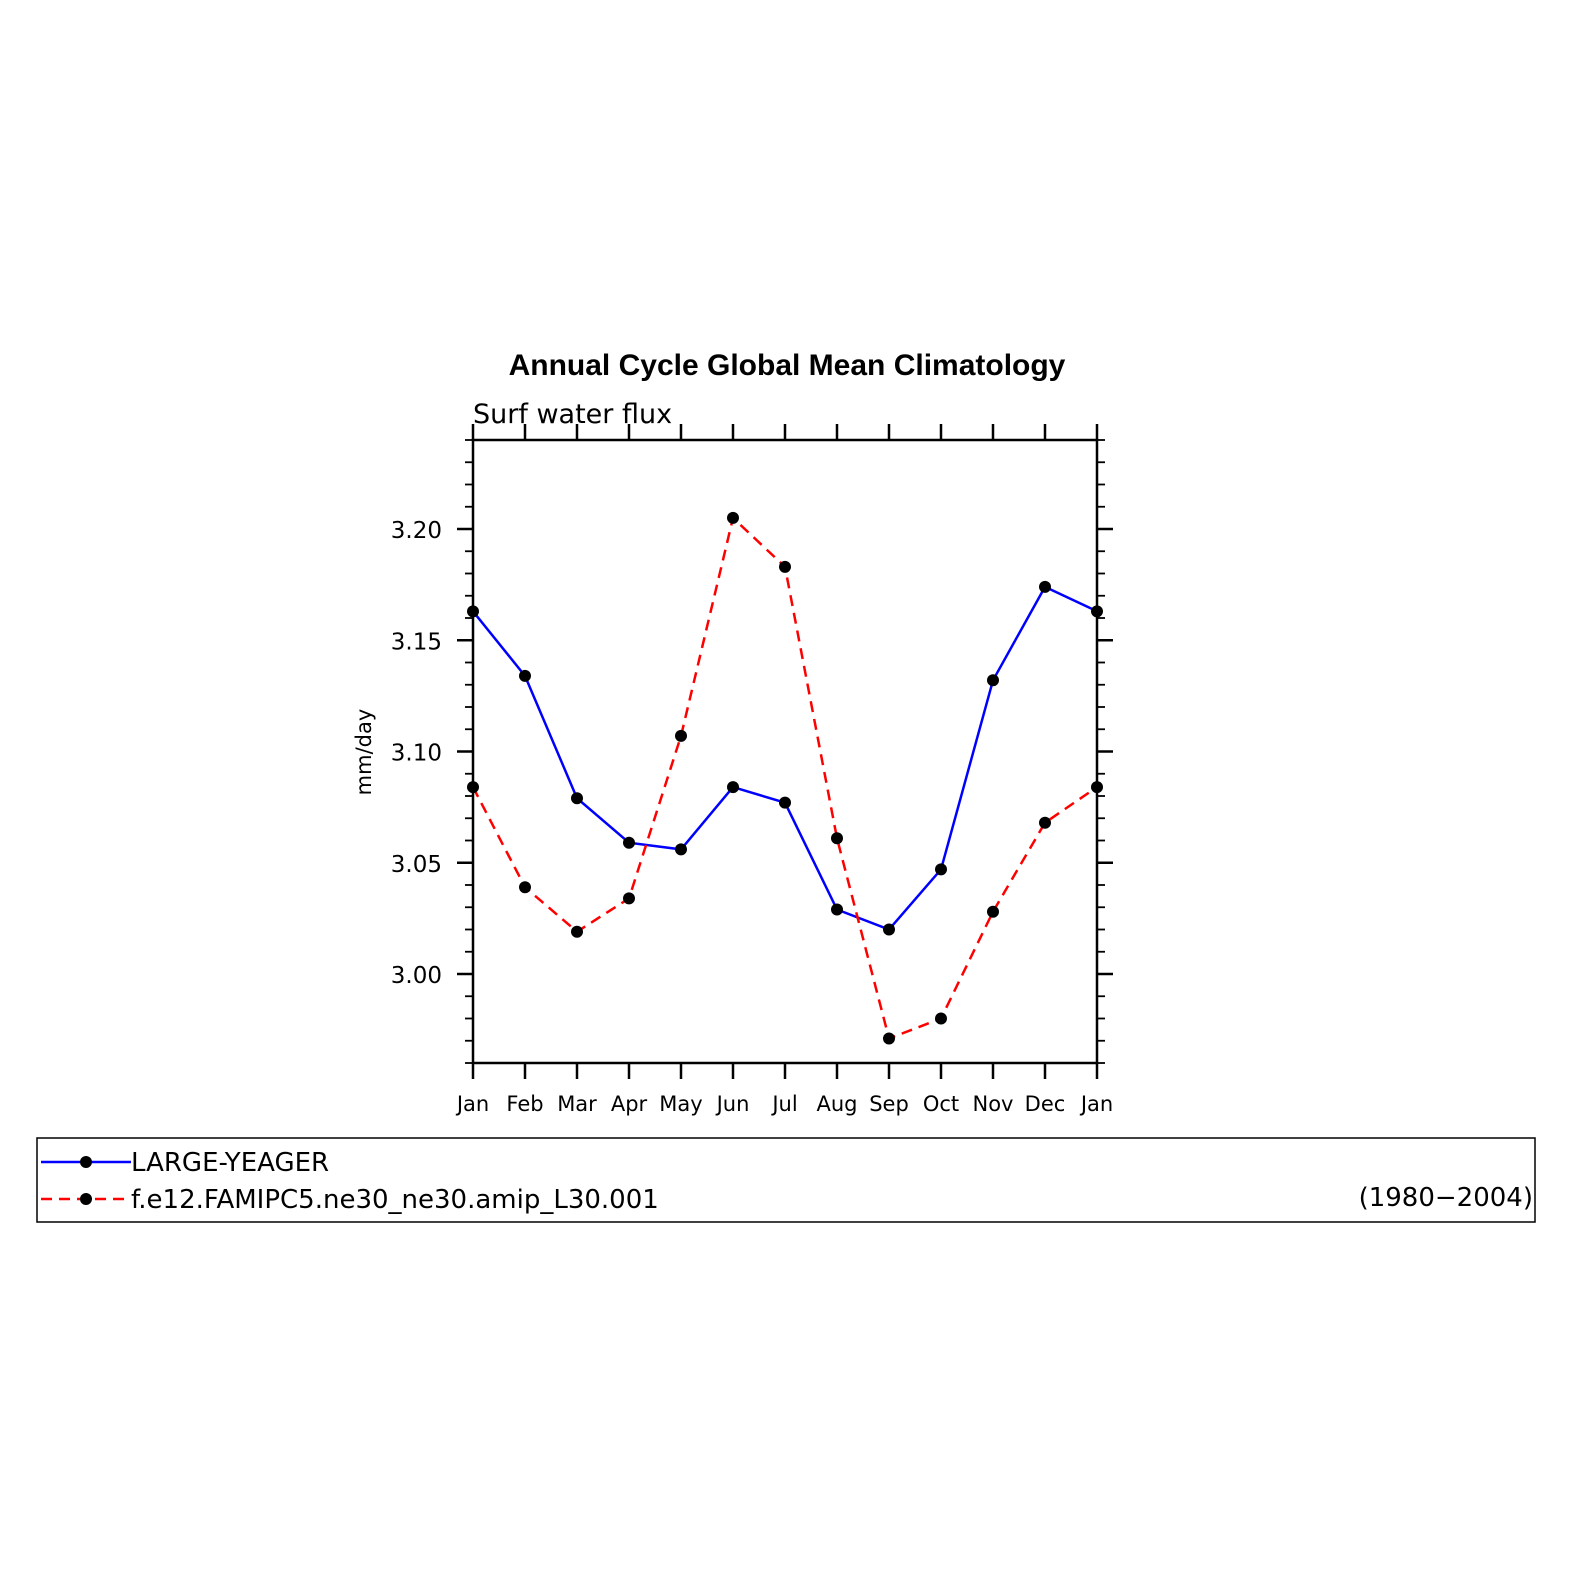 Image resolution: width=1575 pixels, height=1575 pixels. Describe the element at coordinates (577, 1104) in the screenshot. I see `x-tick-label: Mar` at that location.